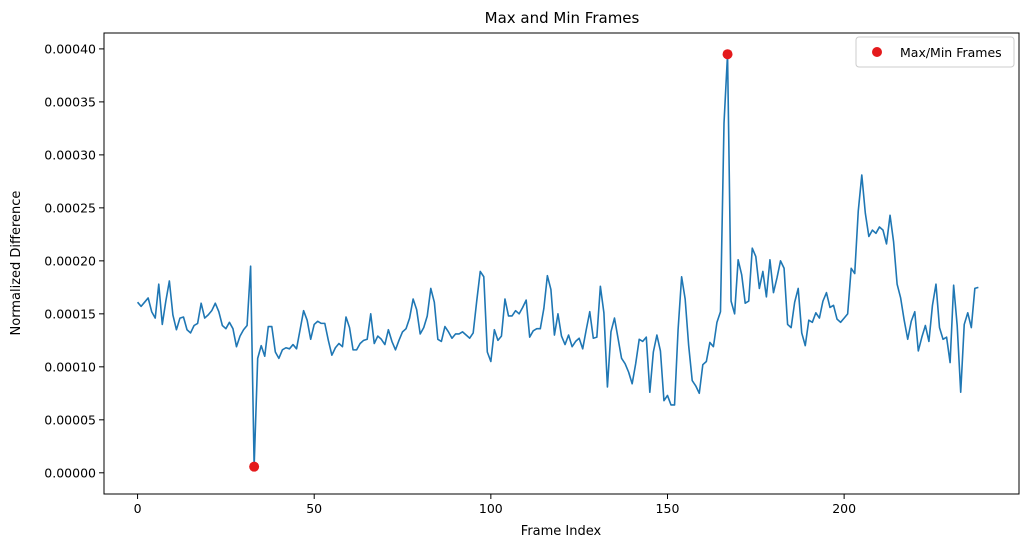 The image size is (1036, 547). What do you see at coordinates (70, 48) in the screenshot?
I see `y-tick-label: 0.00040` at bounding box center [70, 48].